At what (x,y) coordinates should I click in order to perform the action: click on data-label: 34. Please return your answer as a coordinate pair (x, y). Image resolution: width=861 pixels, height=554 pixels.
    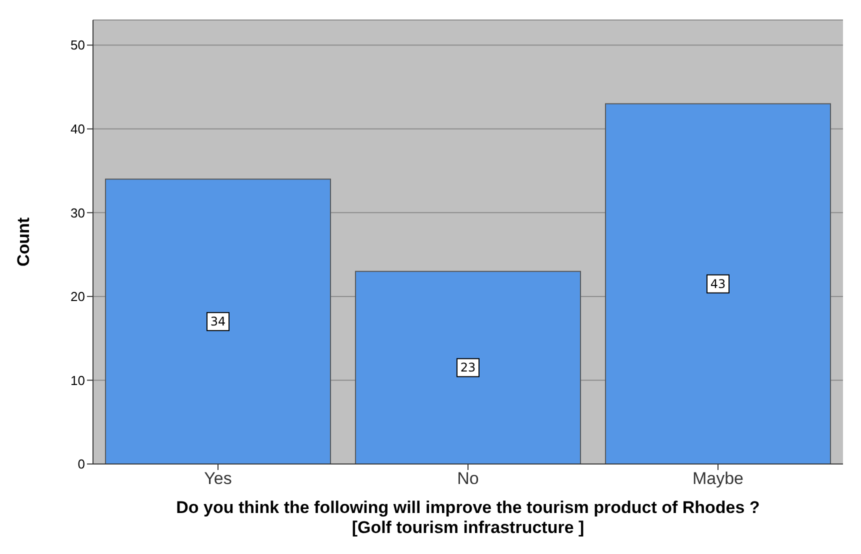
    Looking at the image, I should click on (218, 321).